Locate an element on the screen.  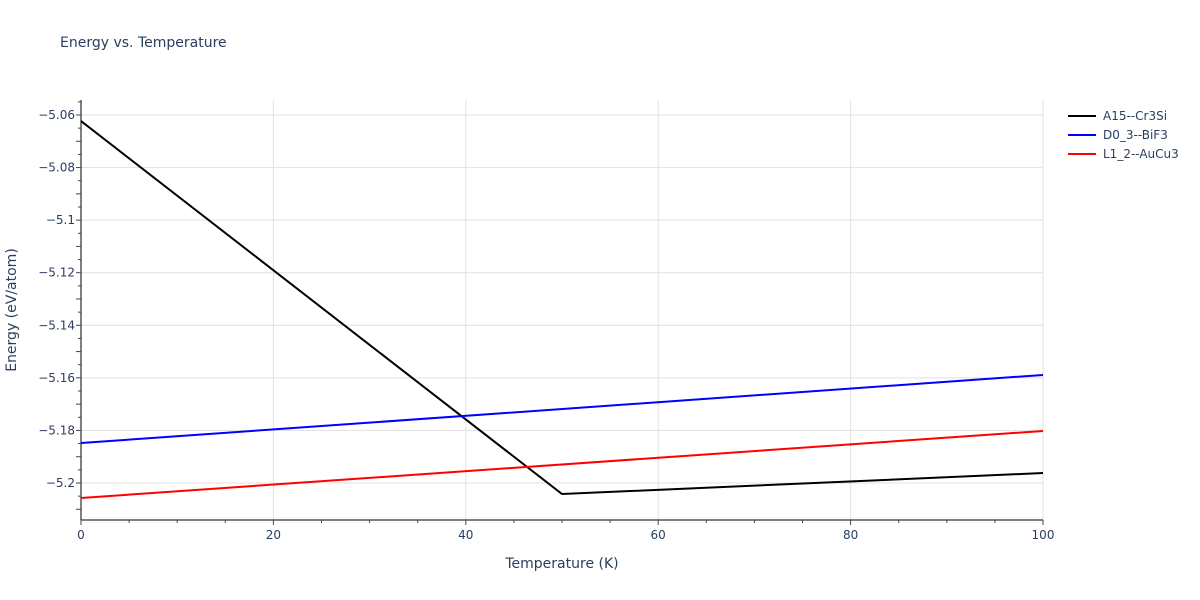
x-tick-label: 0 is located at coordinates (81, 535).